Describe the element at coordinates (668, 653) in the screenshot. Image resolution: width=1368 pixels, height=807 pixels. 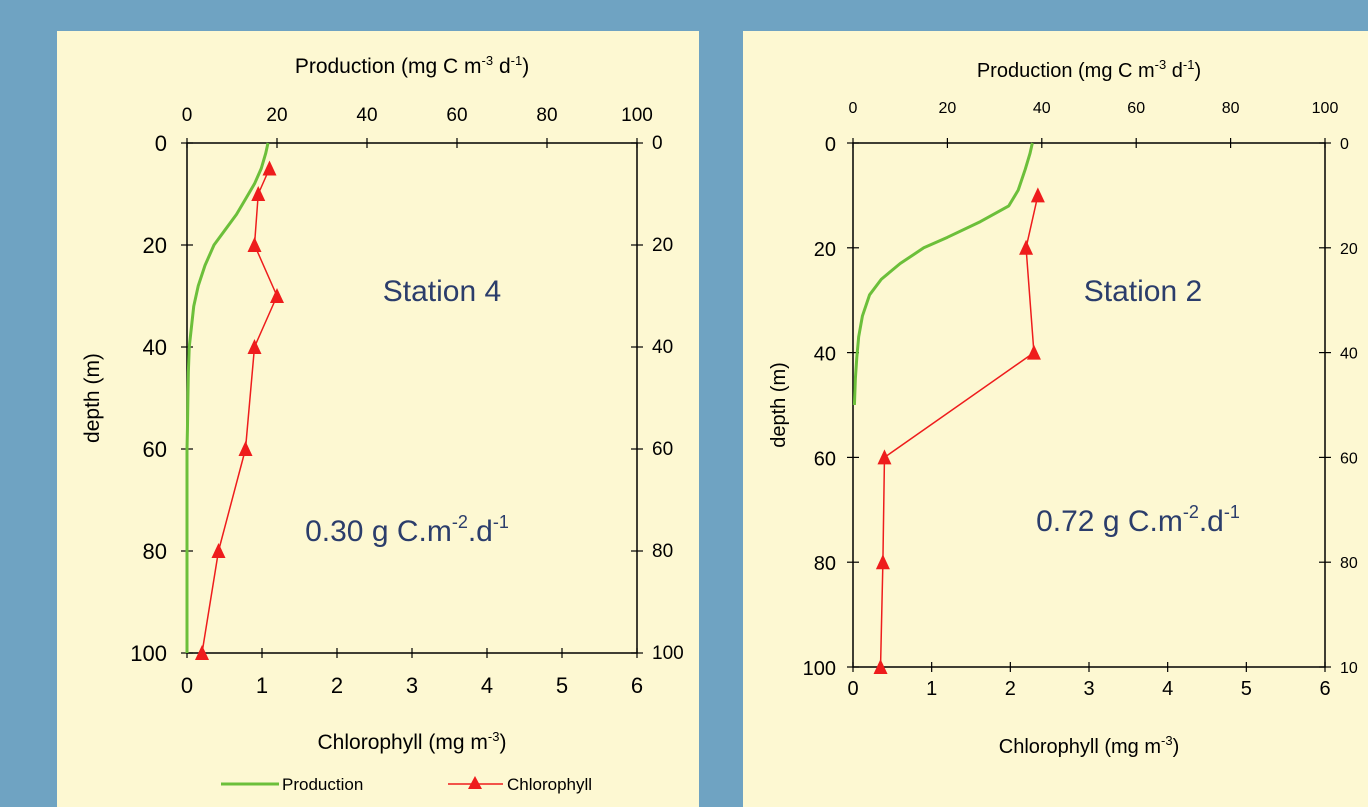
I see `right-axis-tick-label: 100` at that location.